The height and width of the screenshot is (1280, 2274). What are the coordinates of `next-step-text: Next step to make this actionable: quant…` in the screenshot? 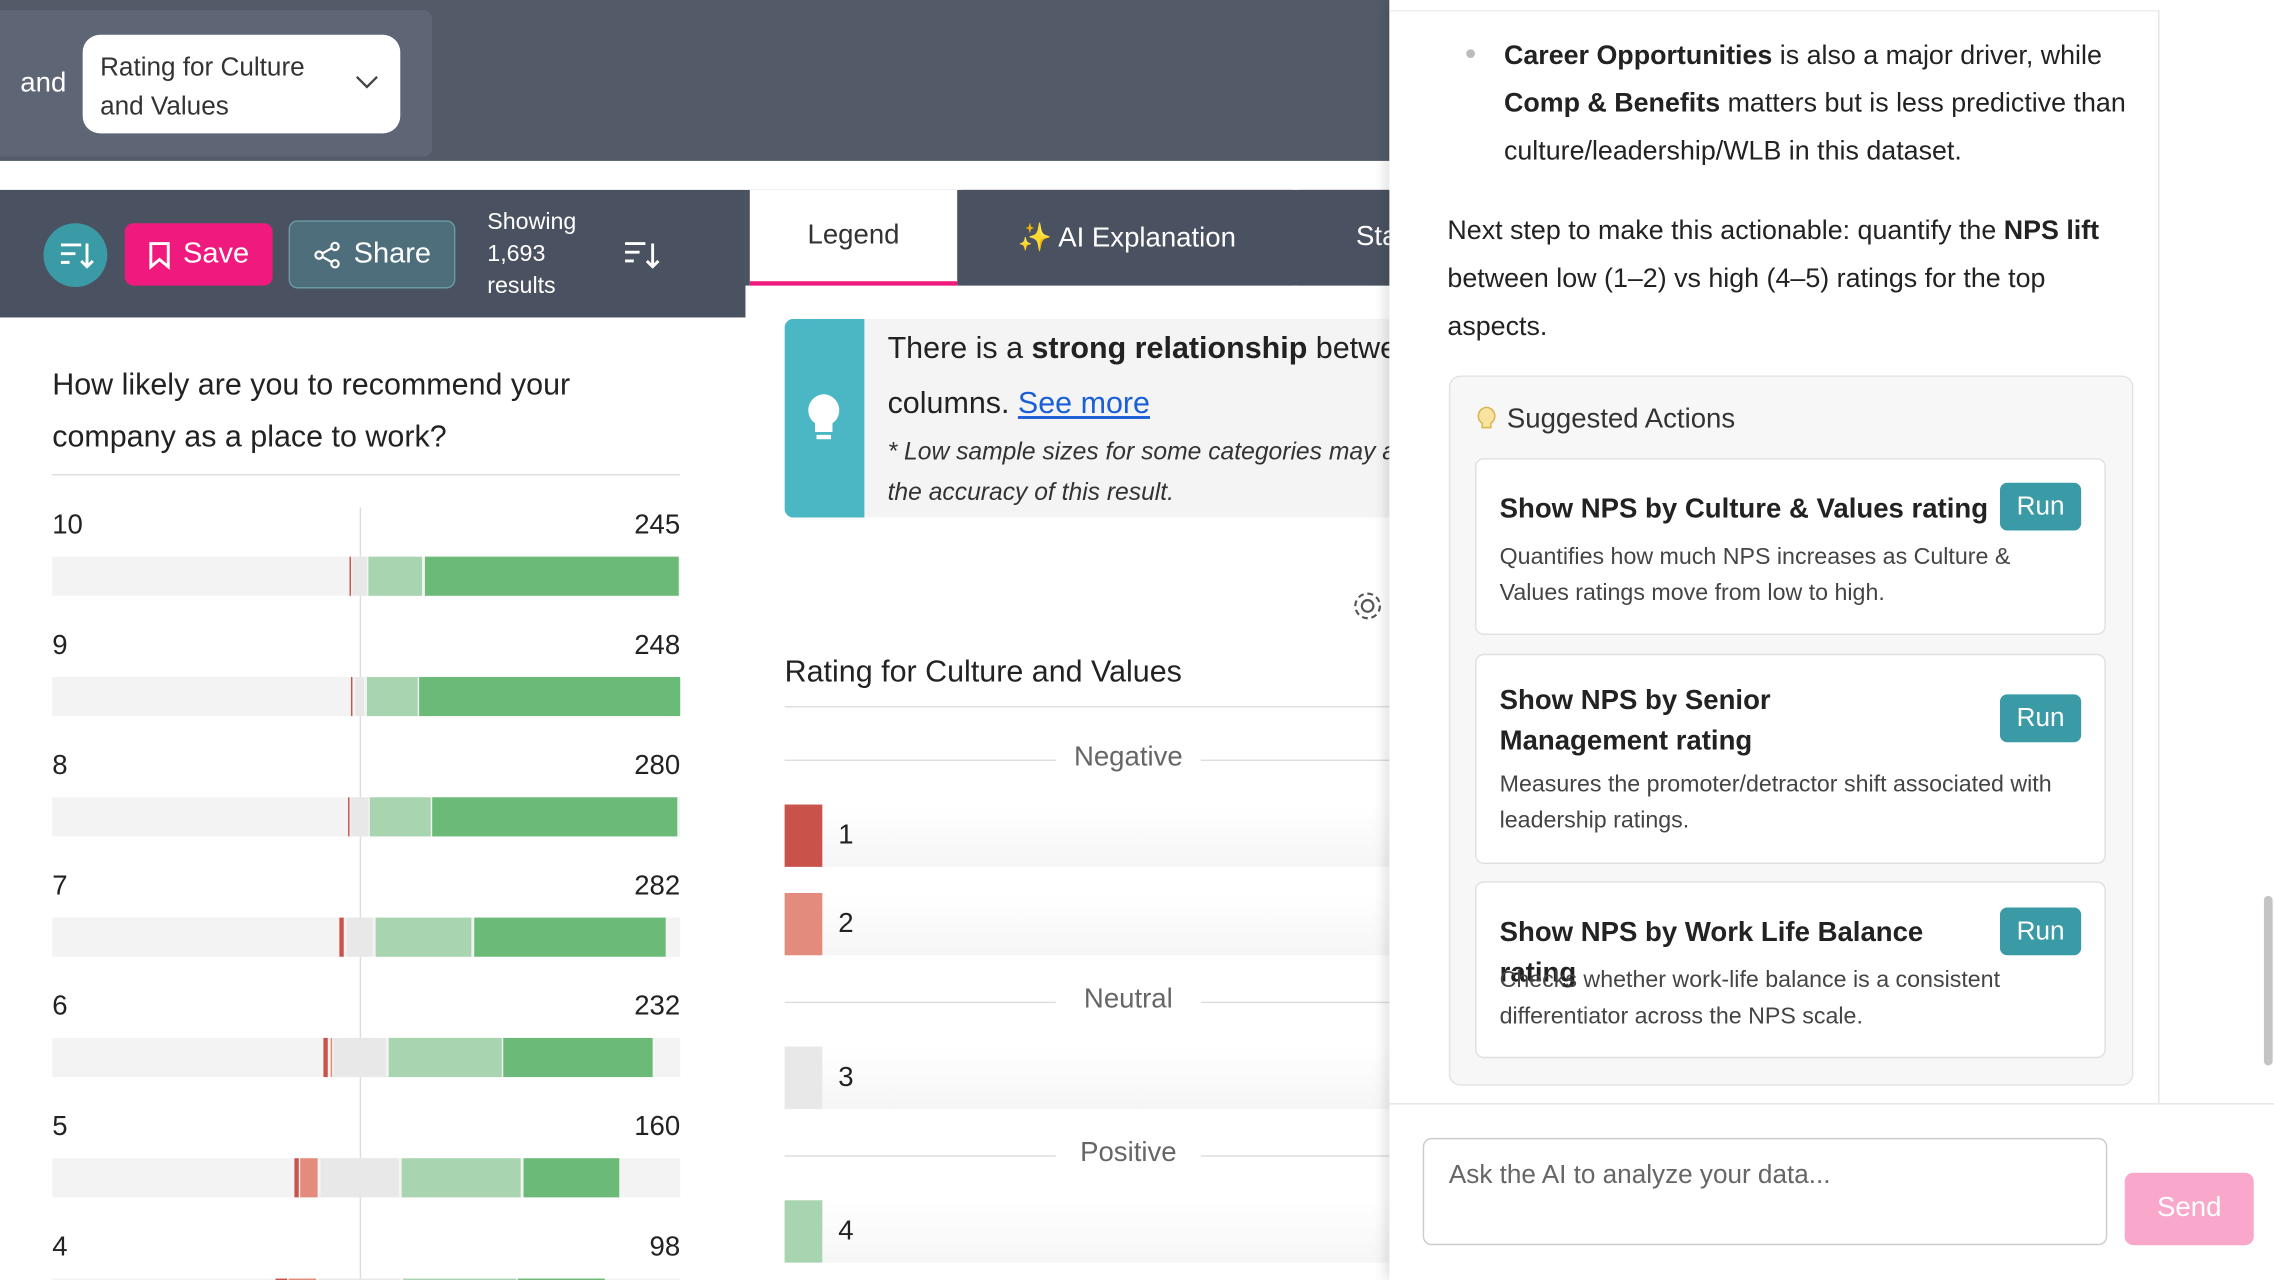 It's located at (1788, 278).